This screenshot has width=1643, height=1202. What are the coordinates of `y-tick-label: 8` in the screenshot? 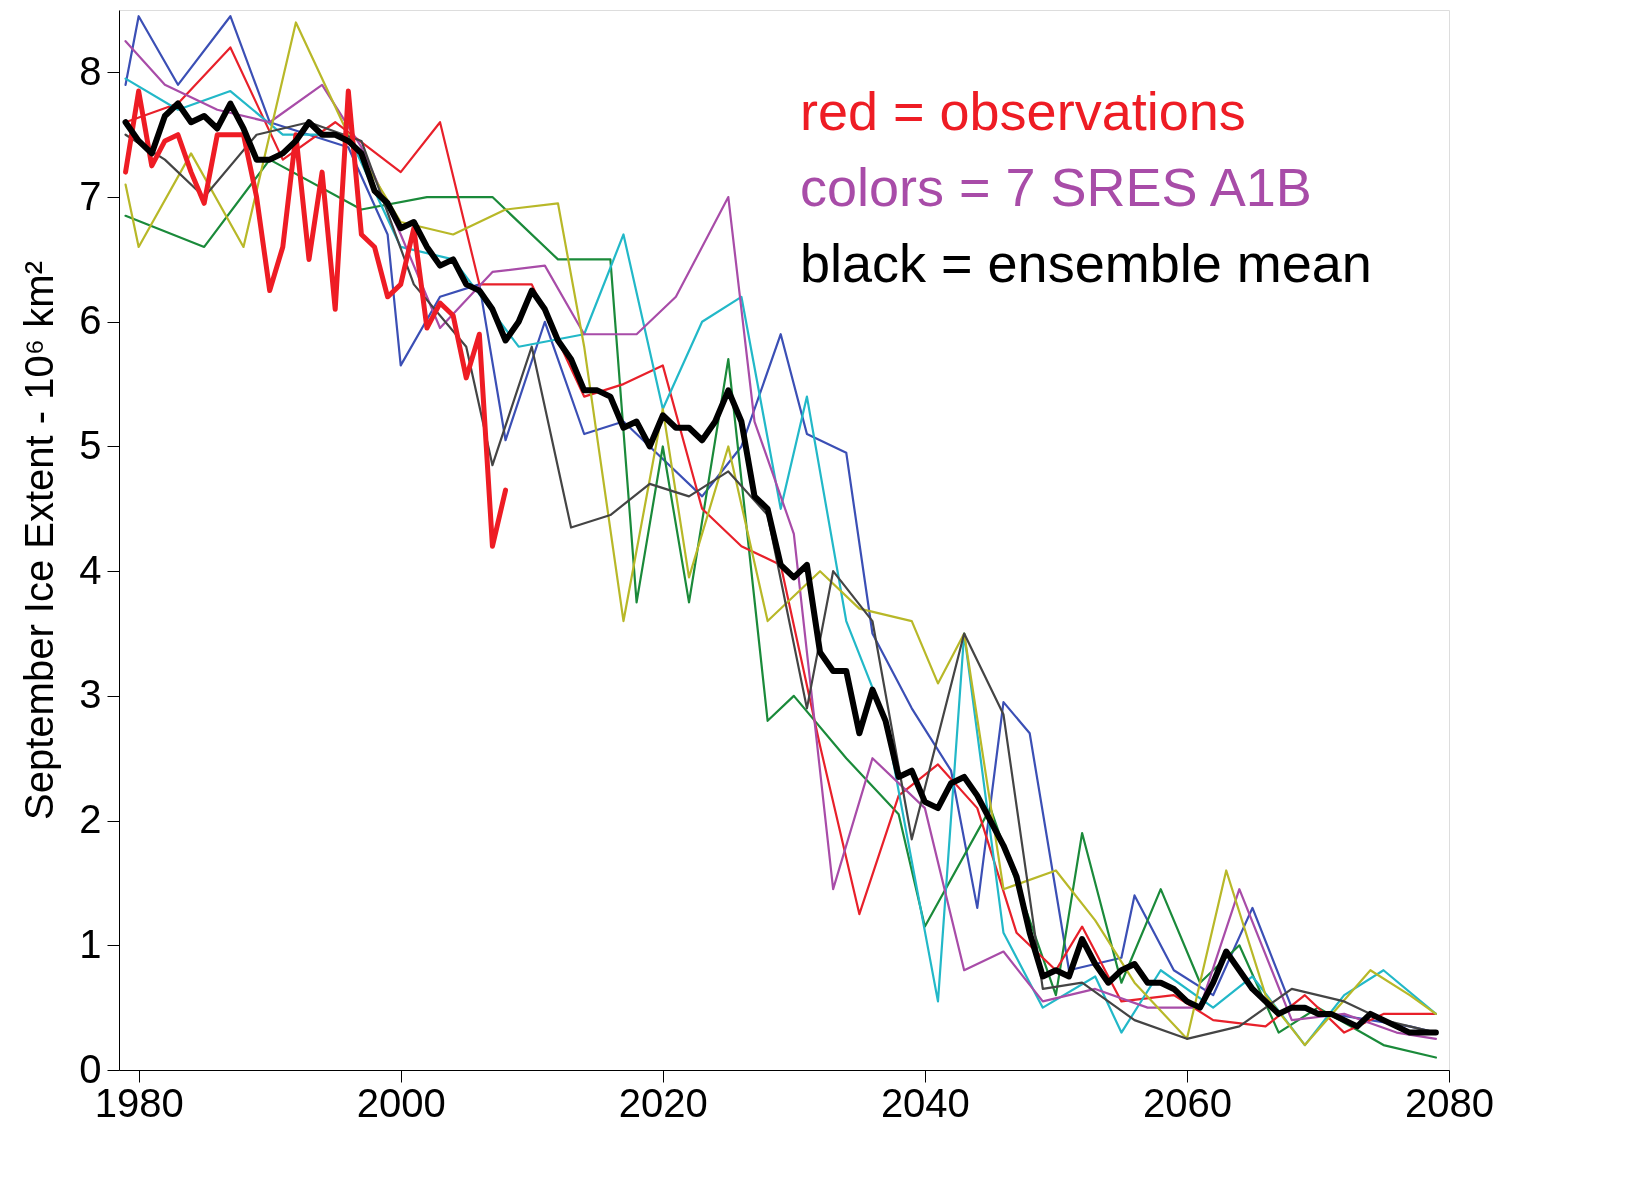 It's located at (90, 70).